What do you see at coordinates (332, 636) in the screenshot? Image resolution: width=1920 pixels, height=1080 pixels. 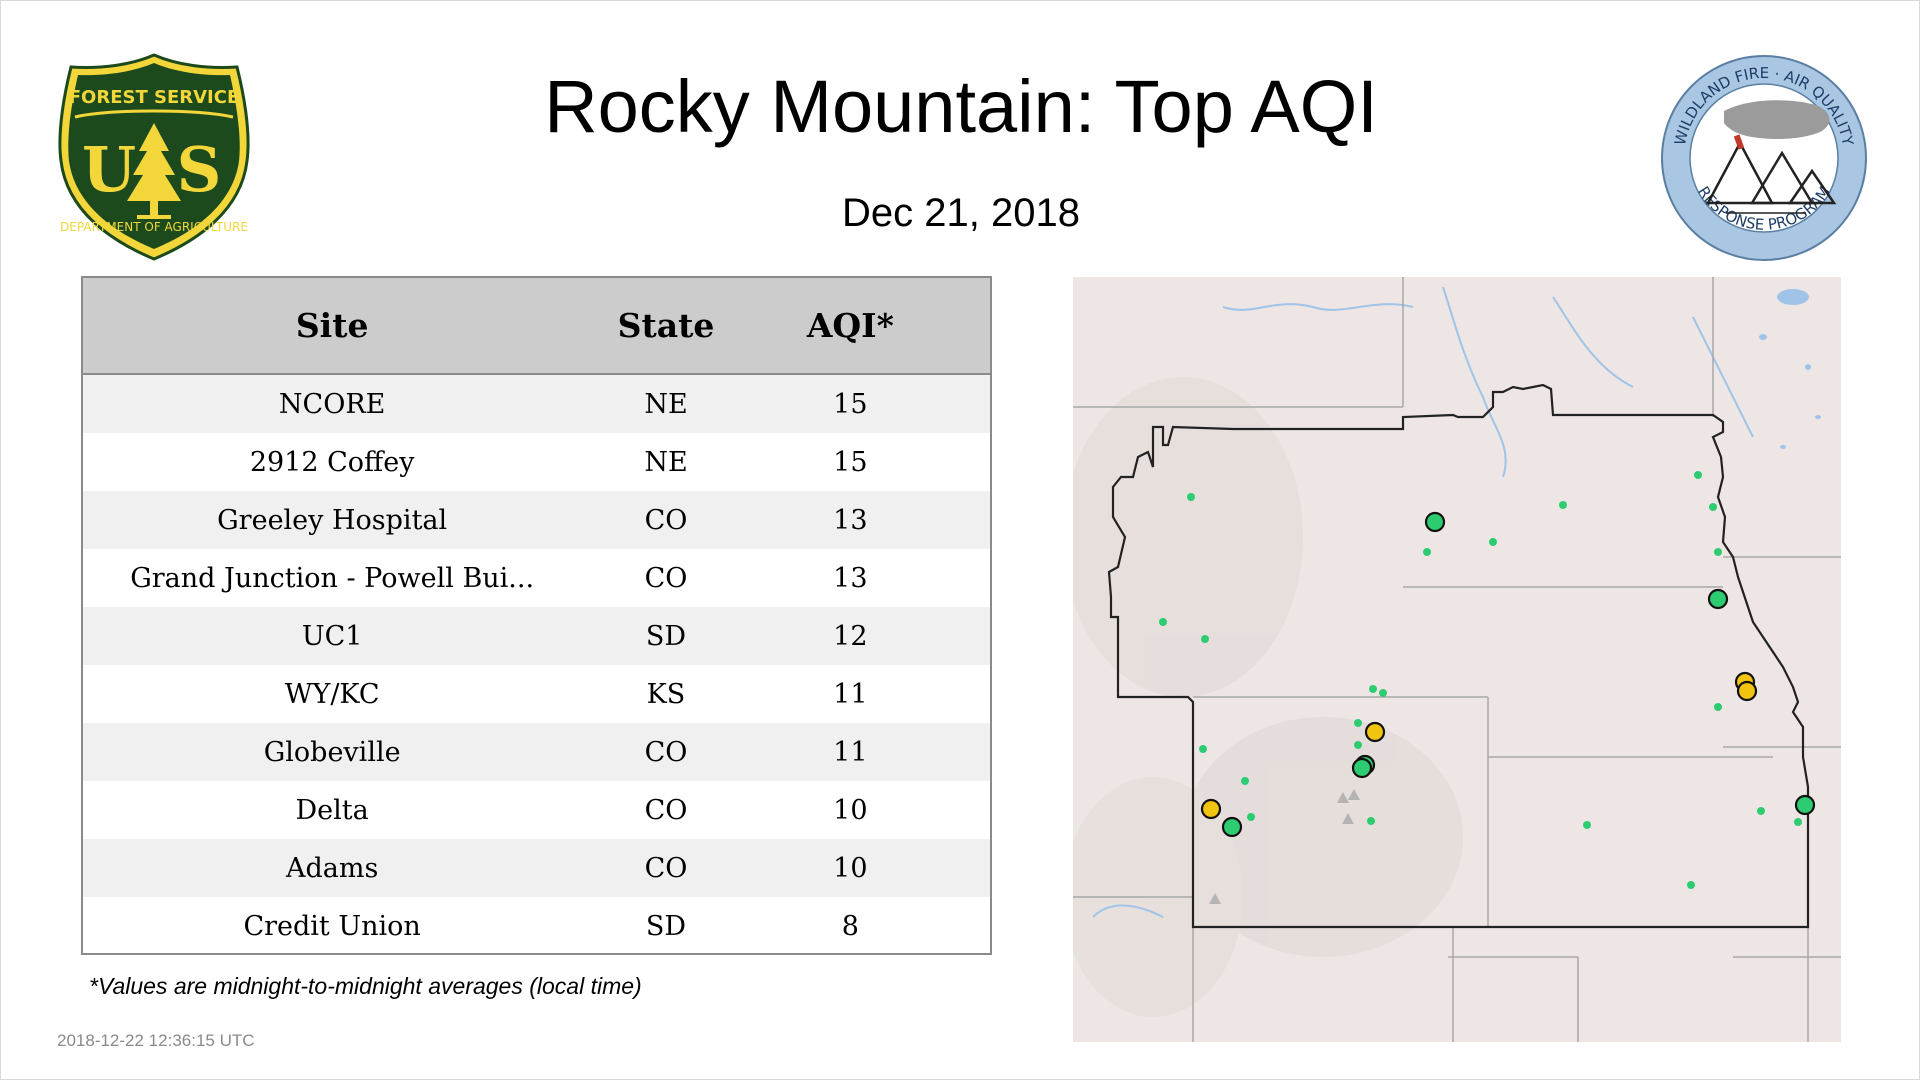 I see `cell-site: UC1` at bounding box center [332, 636].